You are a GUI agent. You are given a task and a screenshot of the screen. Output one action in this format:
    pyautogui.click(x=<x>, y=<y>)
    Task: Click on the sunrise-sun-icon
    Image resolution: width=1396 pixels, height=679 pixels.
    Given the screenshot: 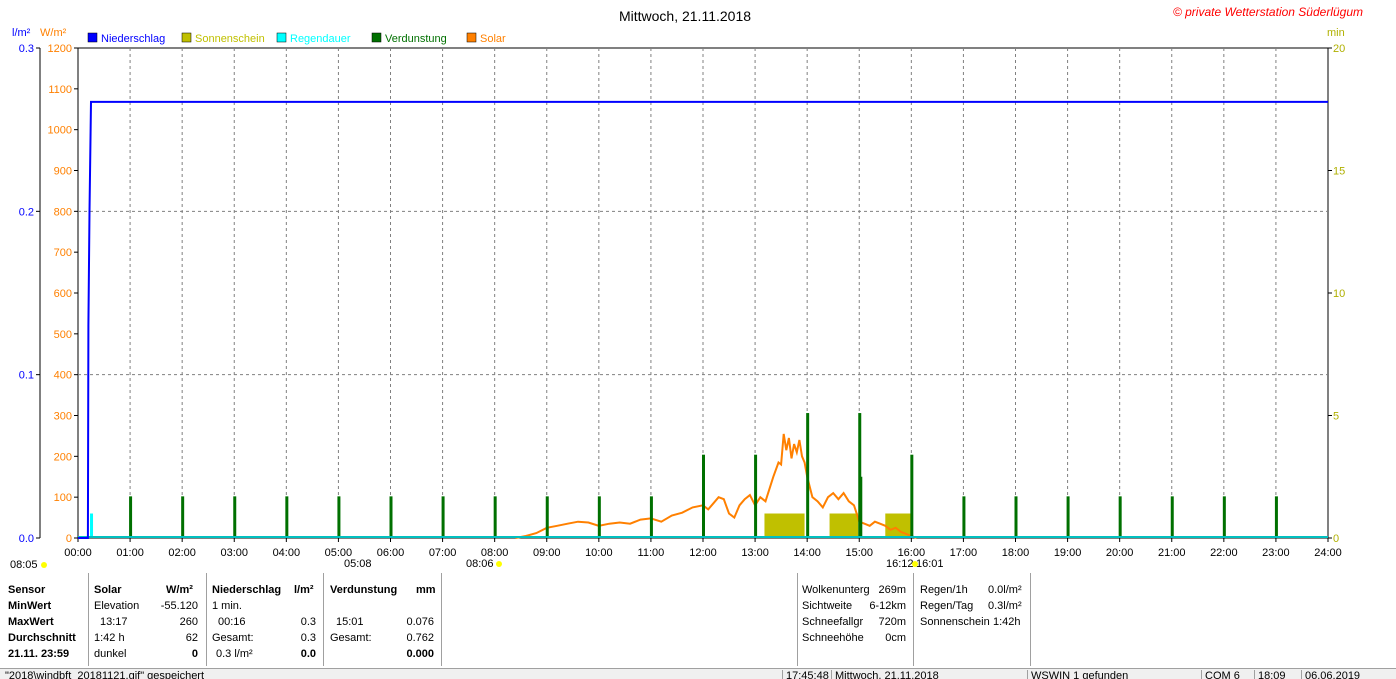 What is the action you would take?
    pyautogui.click(x=44, y=565)
    